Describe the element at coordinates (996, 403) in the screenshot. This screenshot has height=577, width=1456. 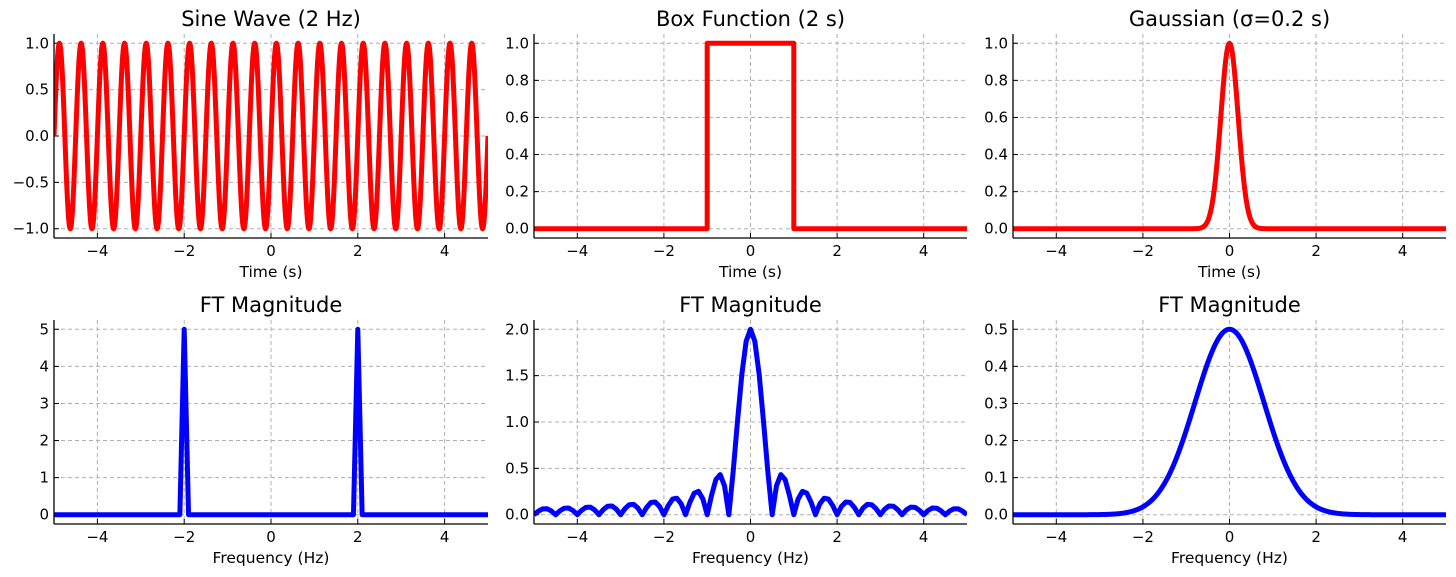
I see `y-tick-label: 0.3` at that location.